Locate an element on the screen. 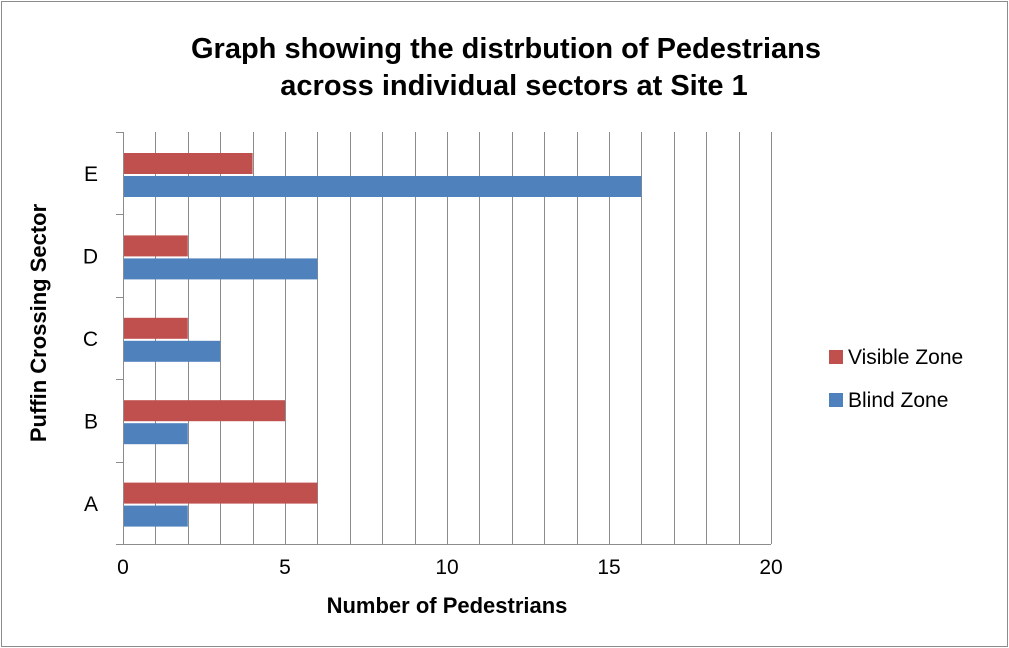 The width and height of the screenshot is (1009, 648). x-tick-label: 20 is located at coordinates (770, 567).